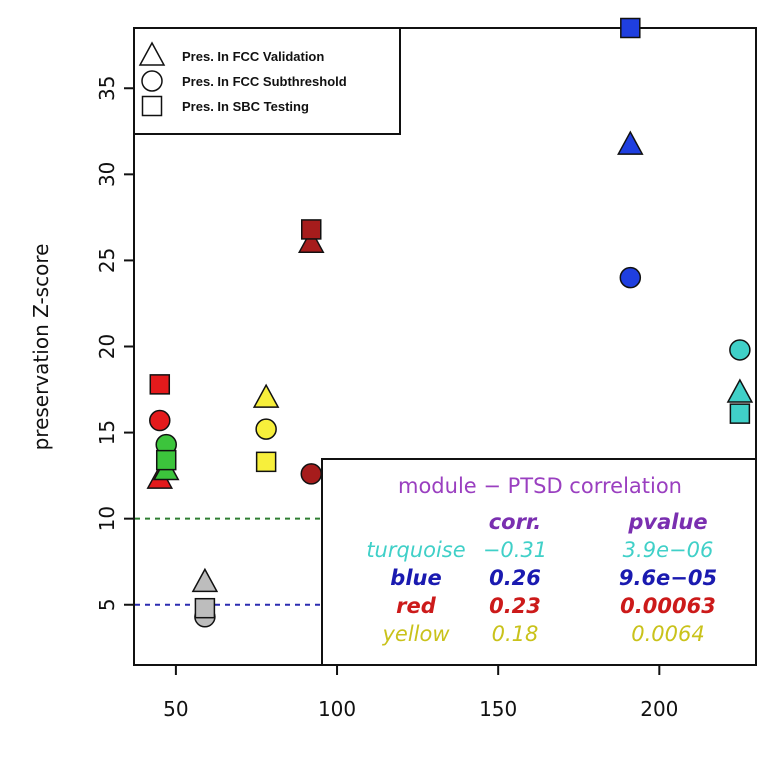 The width and height of the screenshot is (781, 763). What do you see at coordinates (659, 709) in the screenshot?
I see `x-tick-label: 200` at bounding box center [659, 709].